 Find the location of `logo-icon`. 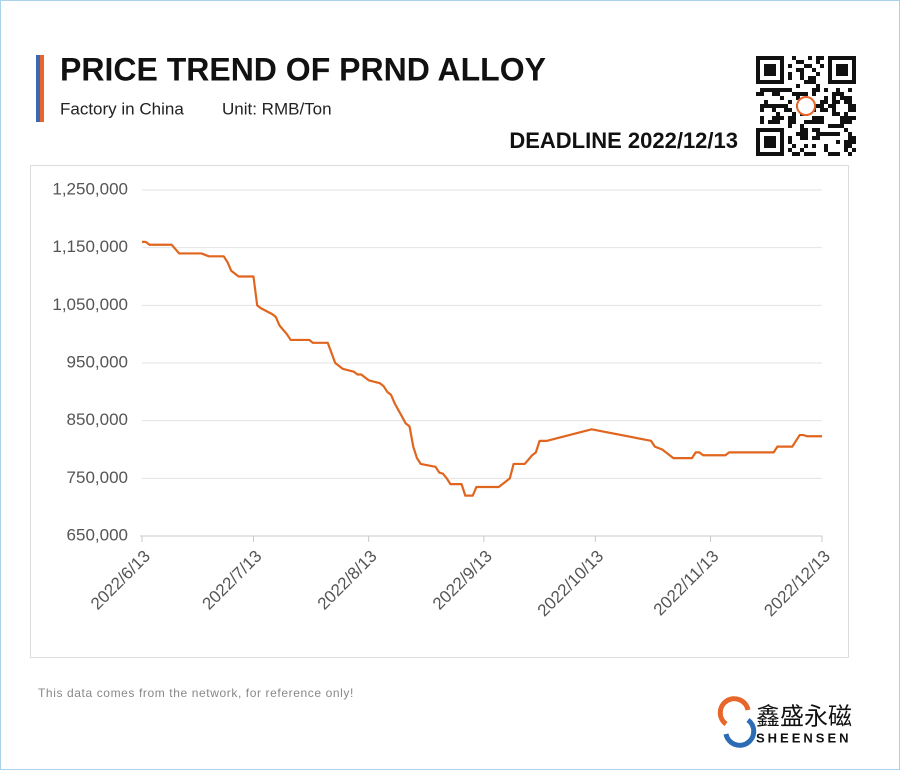

logo-icon is located at coordinates (737, 722).